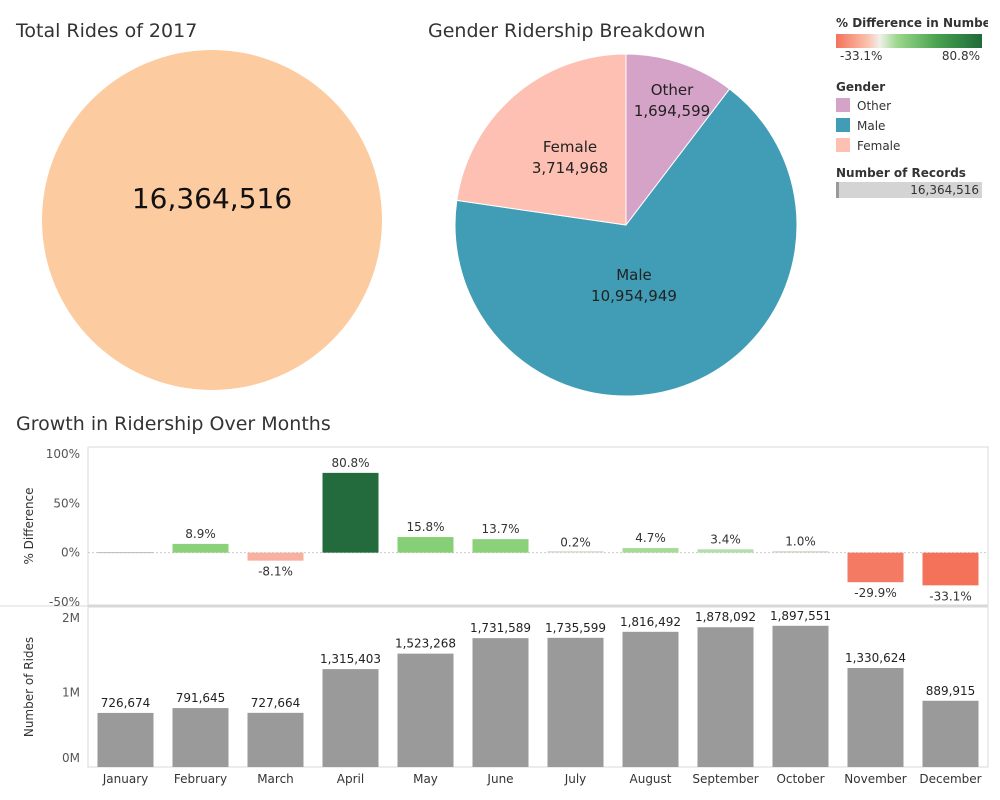 This screenshot has height=800, width=1000. Describe the element at coordinates (125, 779) in the screenshot. I see `month-label: January` at that location.